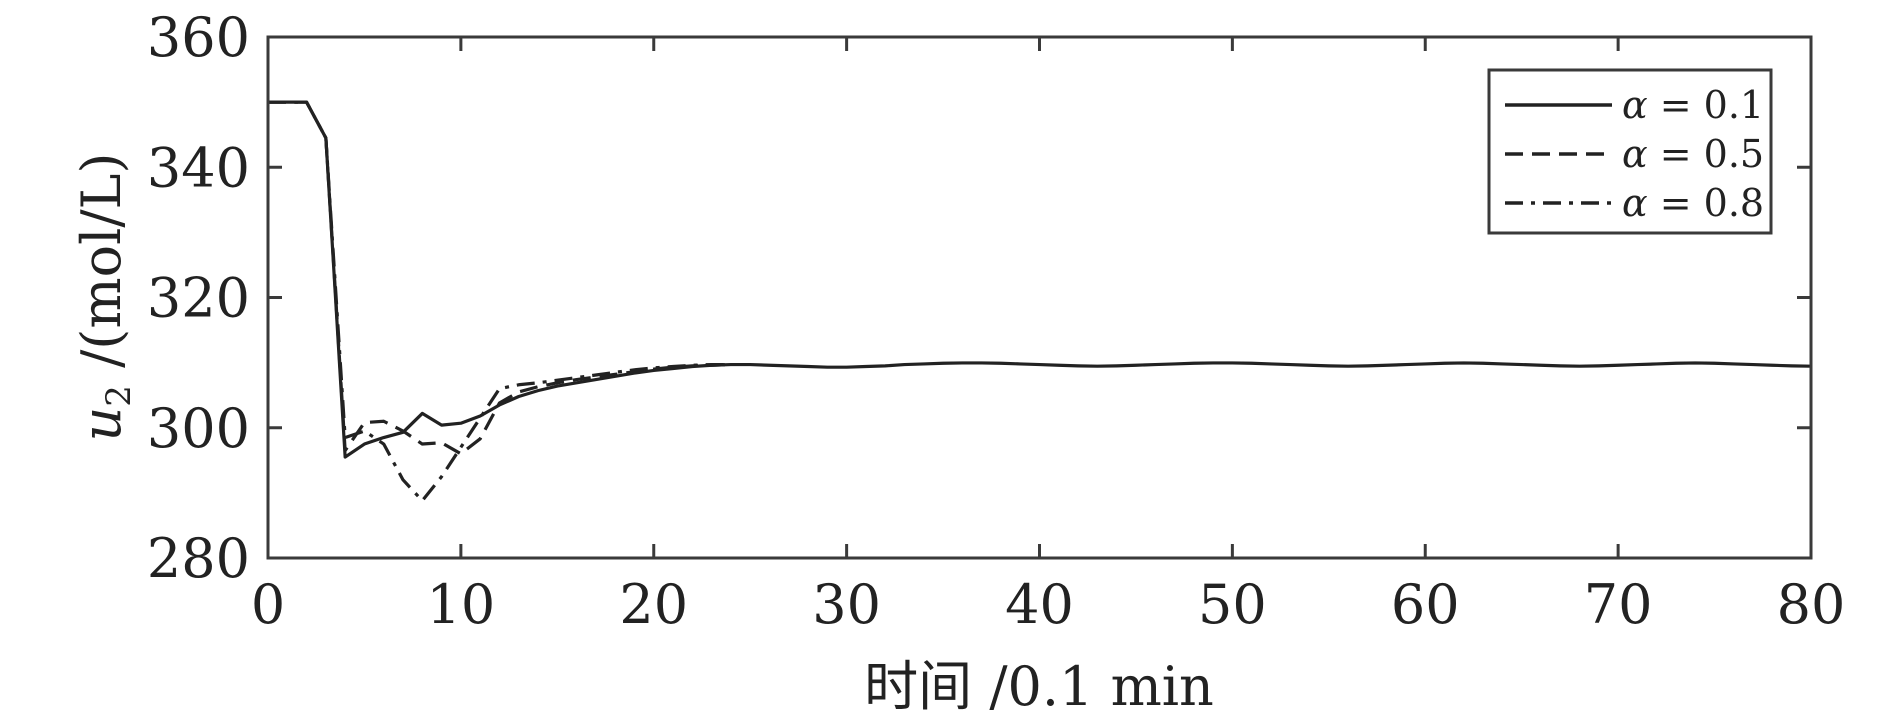 The height and width of the screenshot is (723, 1890). Describe the element at coordinates (101, 424) in the screenshot. I see `y-axis-variable: u` at that location.